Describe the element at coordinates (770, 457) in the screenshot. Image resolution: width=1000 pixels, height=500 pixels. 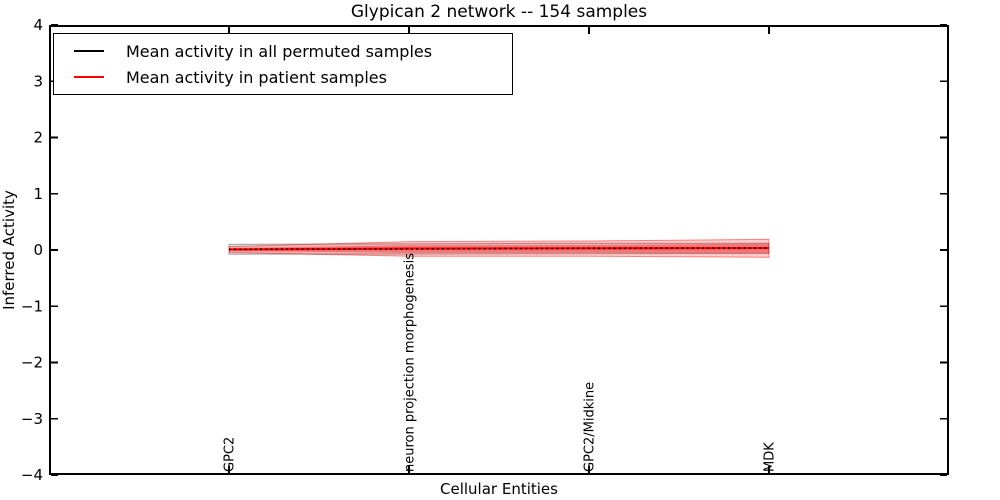
I see `x-tick-label: MDK` at that location.